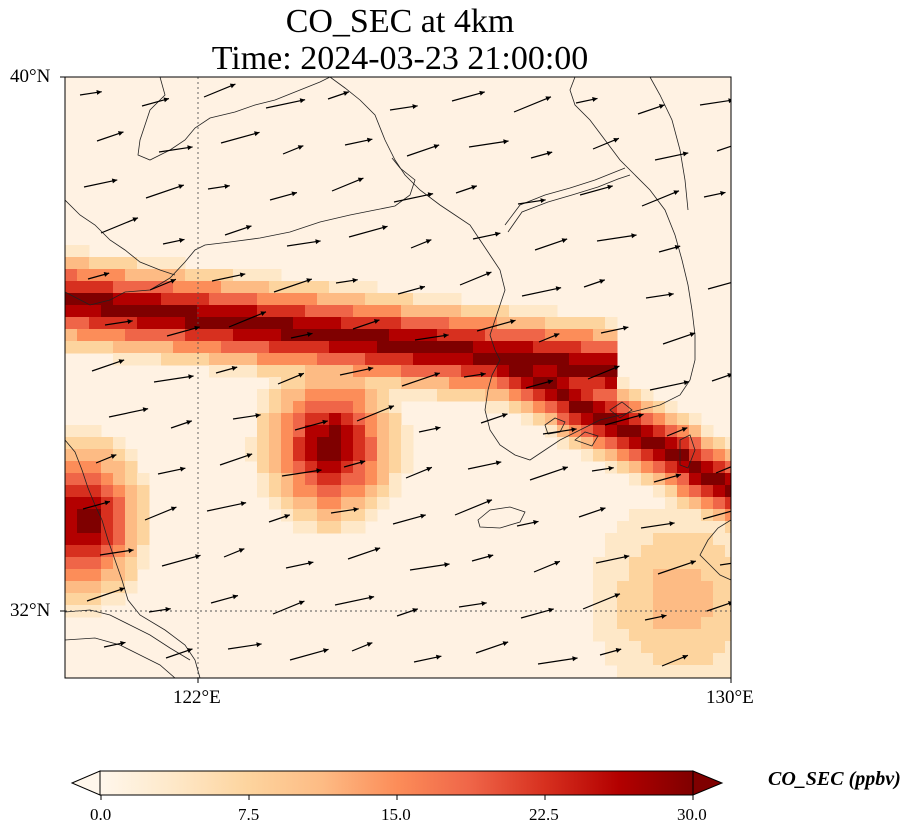  What do you see at coordinates (249, 814) in the screenshot?
I see `colorbar-tick-label-1: 7.5` at bounding box center [249, 814].